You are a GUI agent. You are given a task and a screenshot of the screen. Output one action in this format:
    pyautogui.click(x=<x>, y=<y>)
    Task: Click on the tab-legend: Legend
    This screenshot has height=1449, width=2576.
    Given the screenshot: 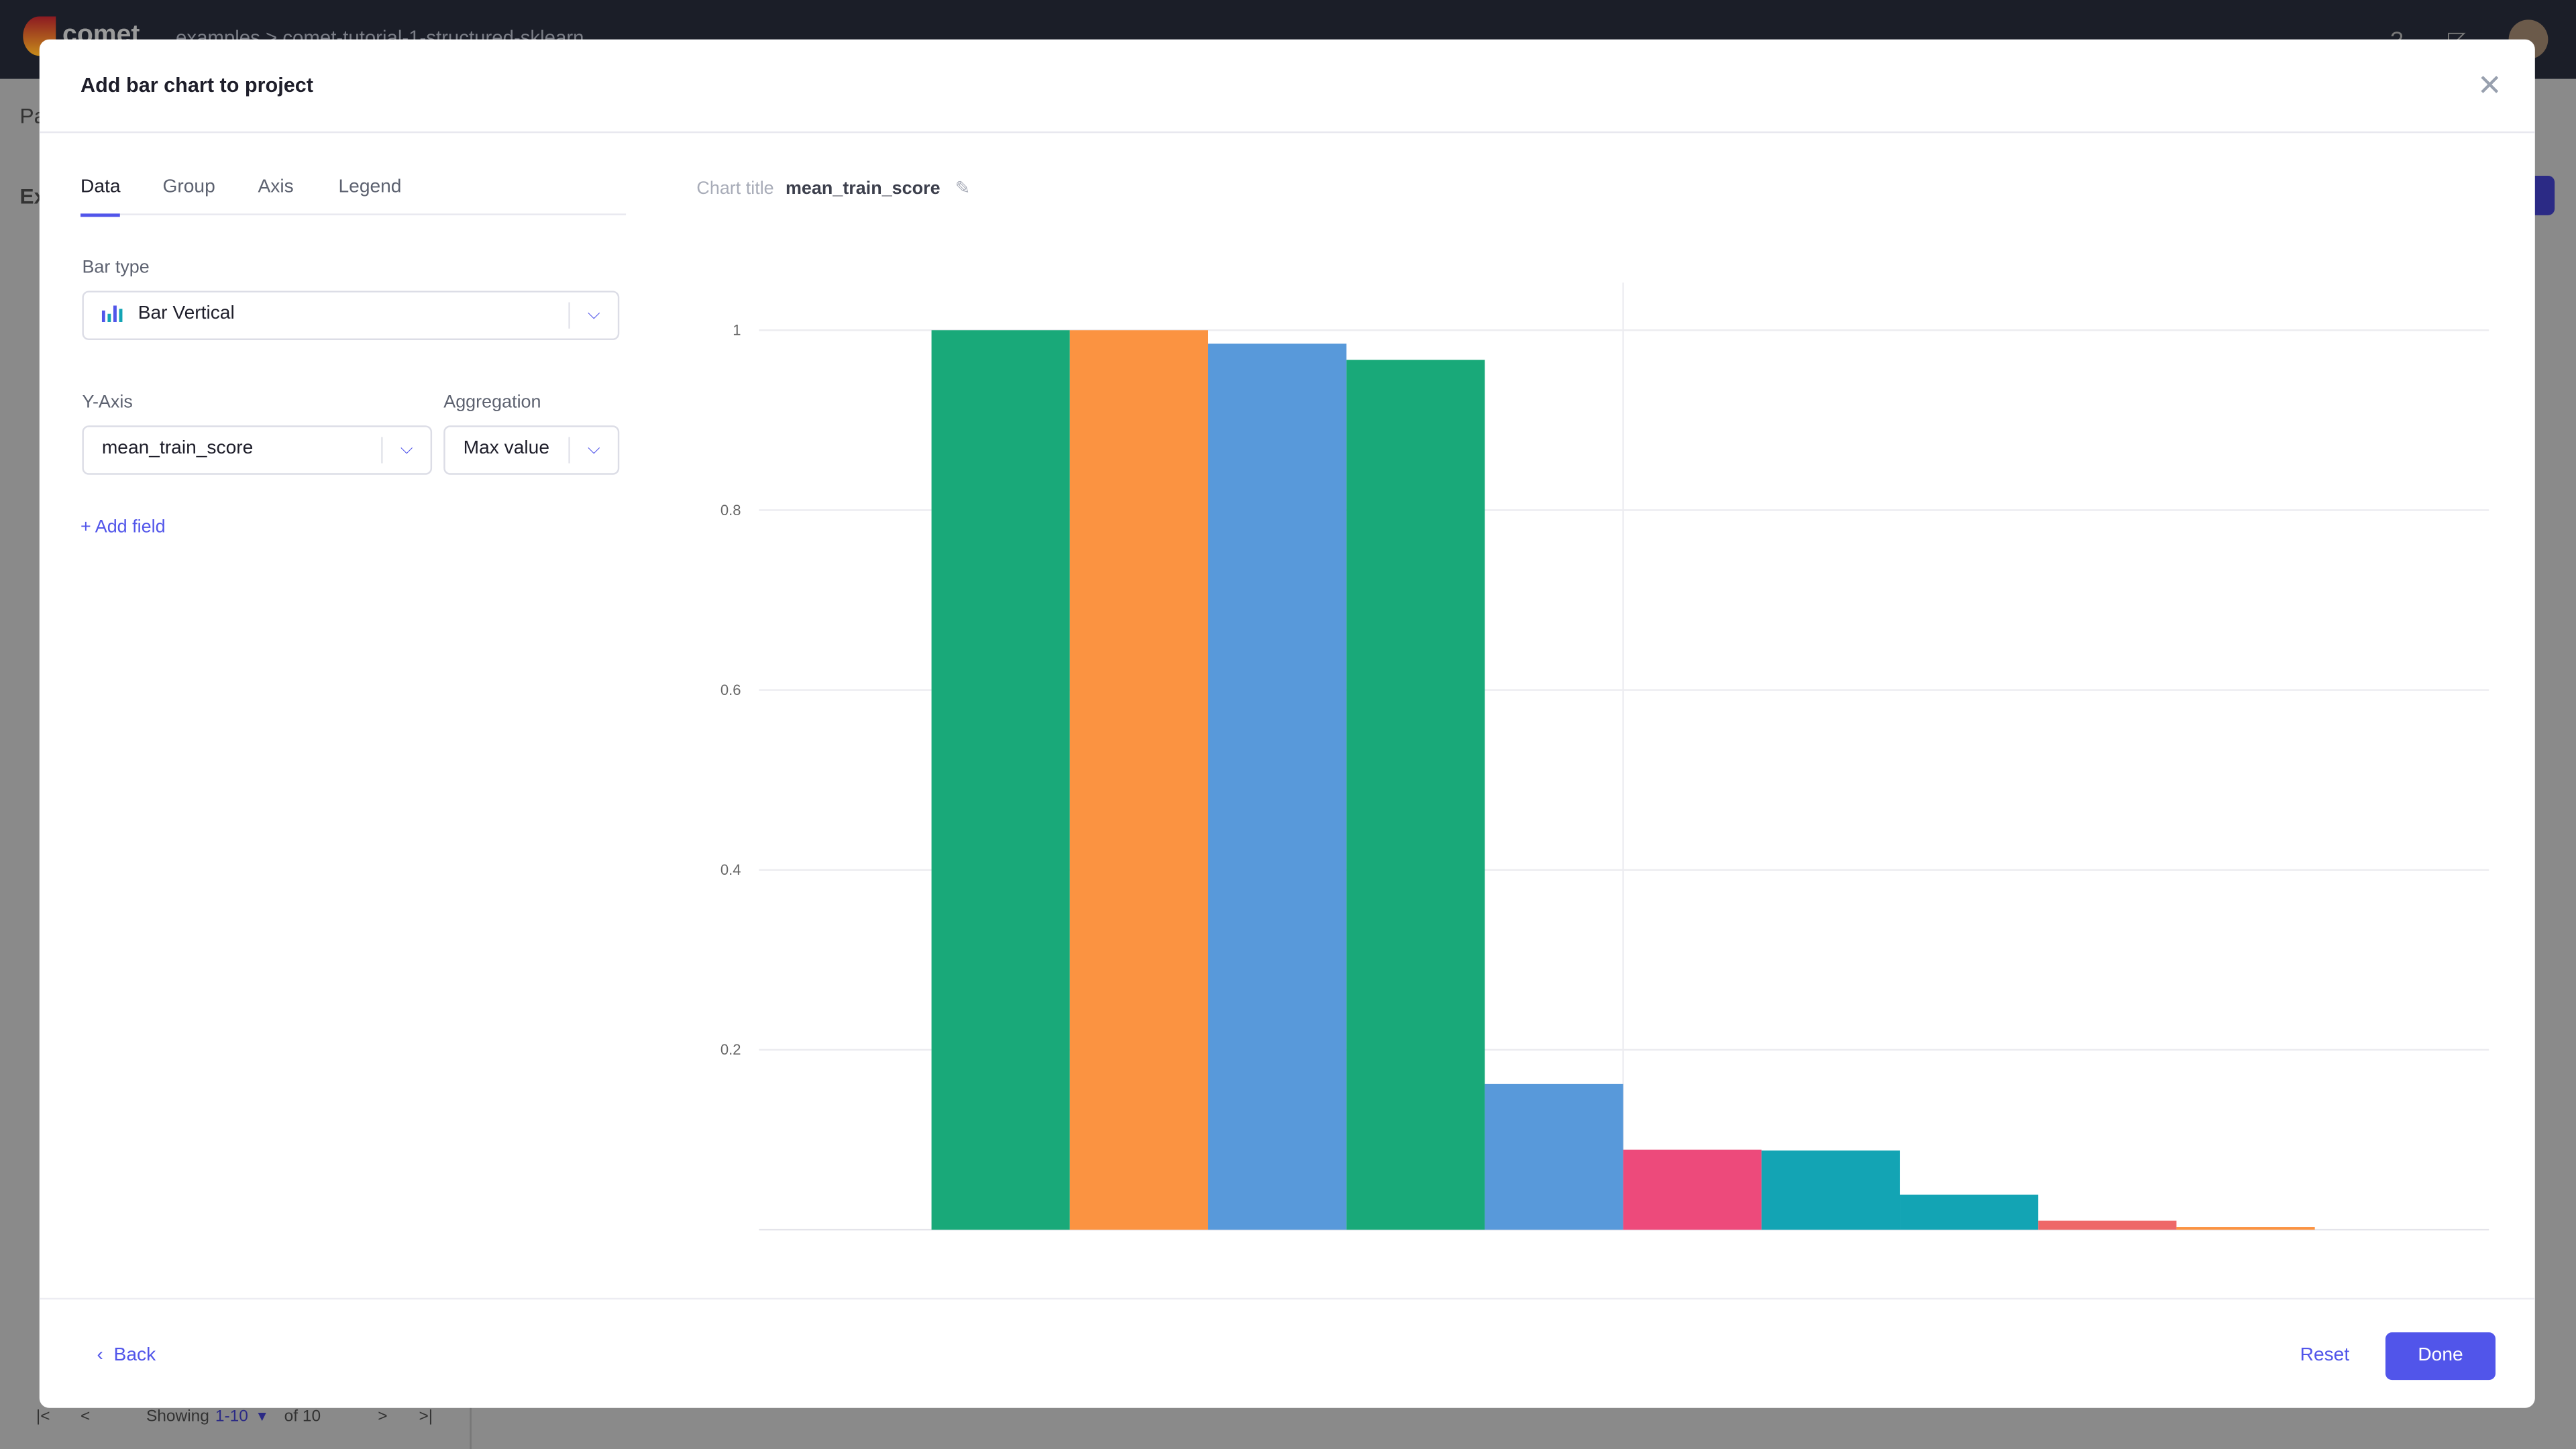 What is the action you would take?
    pyautogui.click(x=370, y=187)
    